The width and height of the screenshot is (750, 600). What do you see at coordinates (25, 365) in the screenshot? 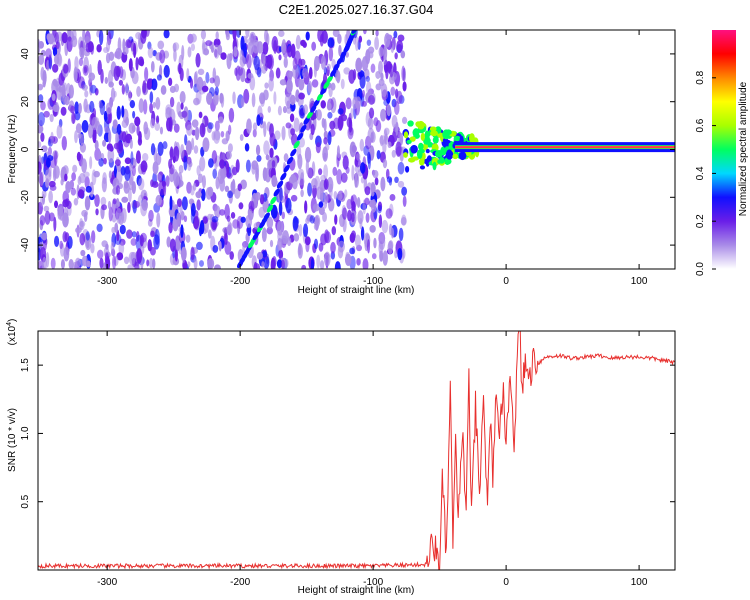
I see `snr-ytick-label: 1.5` at bounding box center [25, 365].